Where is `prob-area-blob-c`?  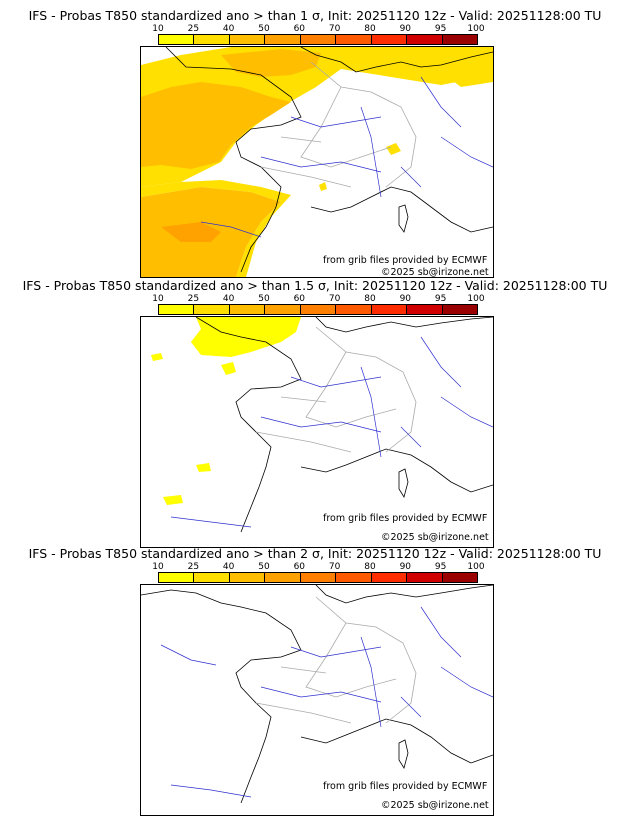 prob-area-blob-c is located at coordinates (203, 467).